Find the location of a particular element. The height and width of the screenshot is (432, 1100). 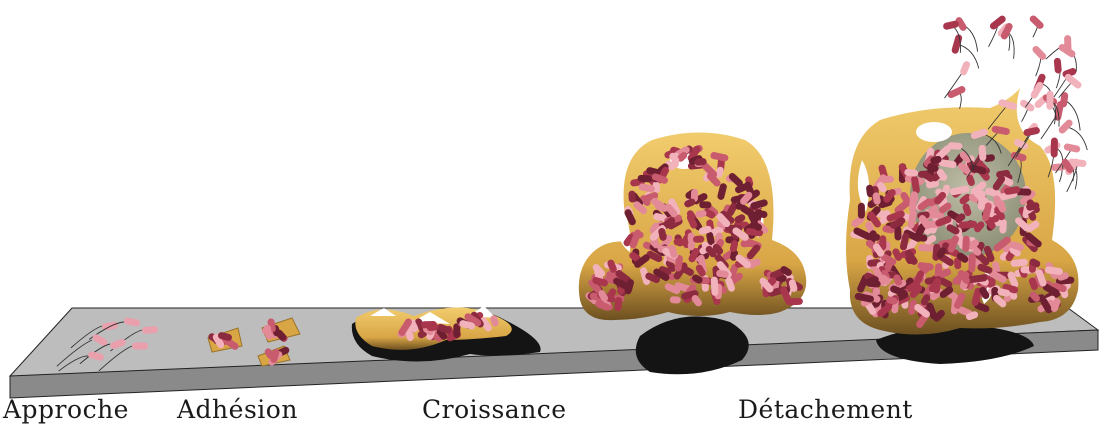

tower-opening is located at coordinates (934, 132).